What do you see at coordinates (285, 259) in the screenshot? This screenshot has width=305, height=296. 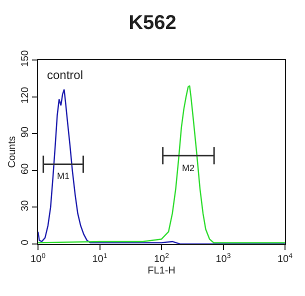 I see `x-tick-label: 10$^{4}$` at bounding box center [285, 259].